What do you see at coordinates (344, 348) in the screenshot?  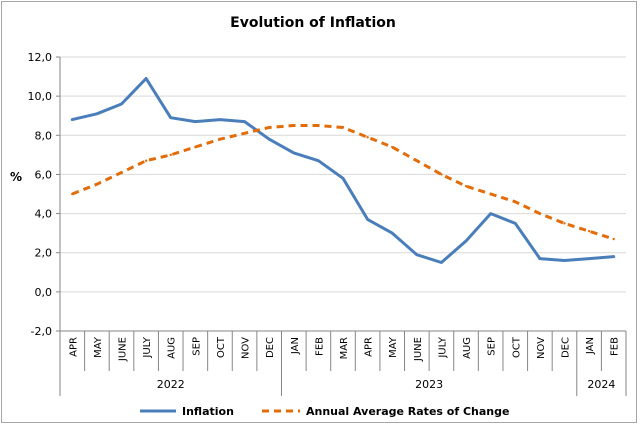 I see `x-tick-label: MAR` at bounding box center [344, 348].